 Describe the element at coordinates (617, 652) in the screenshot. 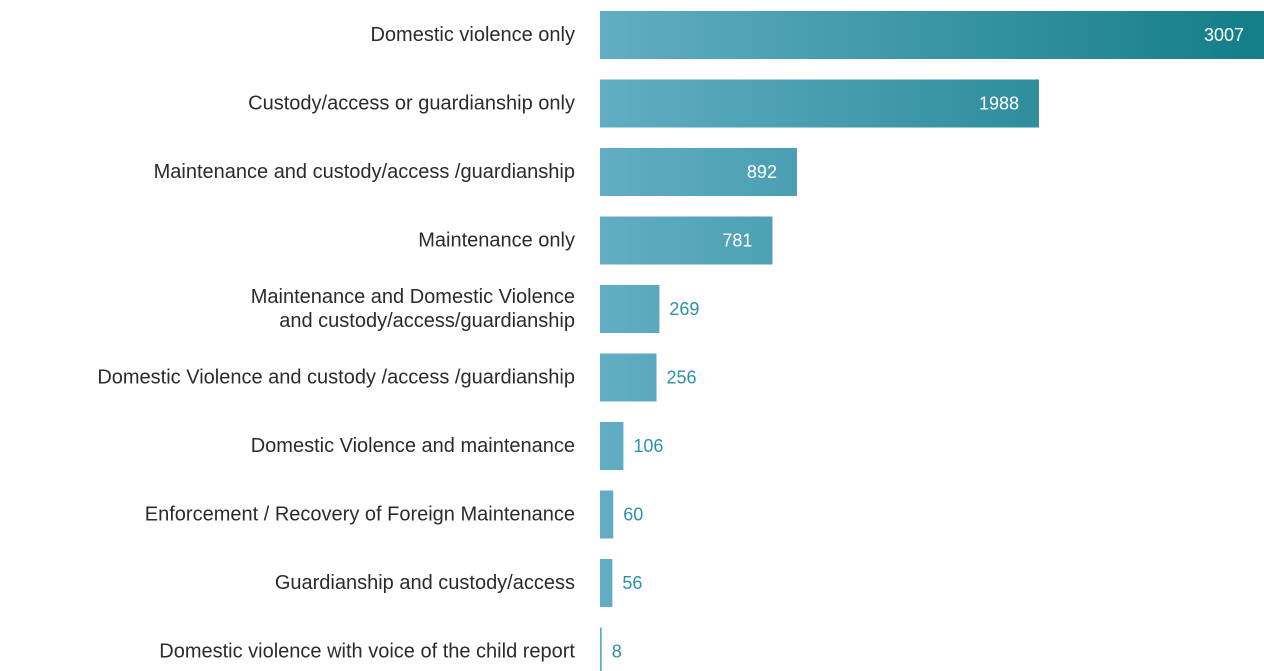

I see `bar-value-label: 8` at that location.